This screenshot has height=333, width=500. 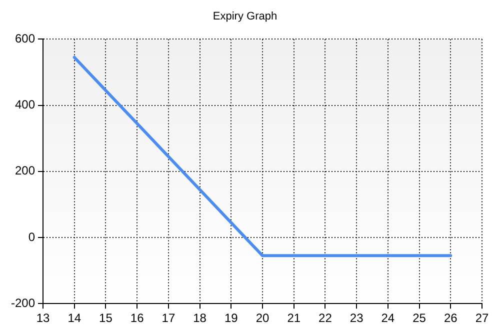 What do you see at coordinates (25, 105) in the screenshot?
I see `y-tick-label: 400` at bounding box center [25, 105].